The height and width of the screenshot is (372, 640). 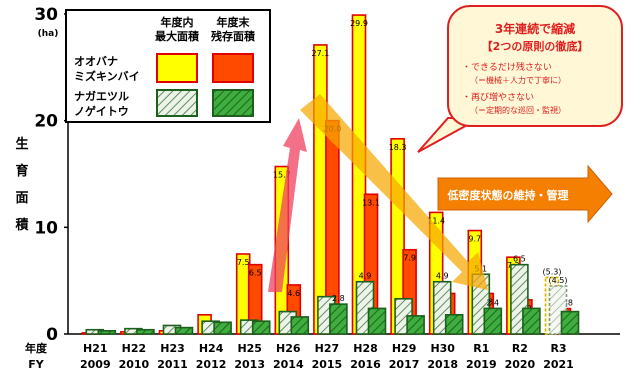 What do you see at coordinates (359, 23) in the screenshot?
I see `bar-value-label: 29.9` at bounding box center [359, 23].